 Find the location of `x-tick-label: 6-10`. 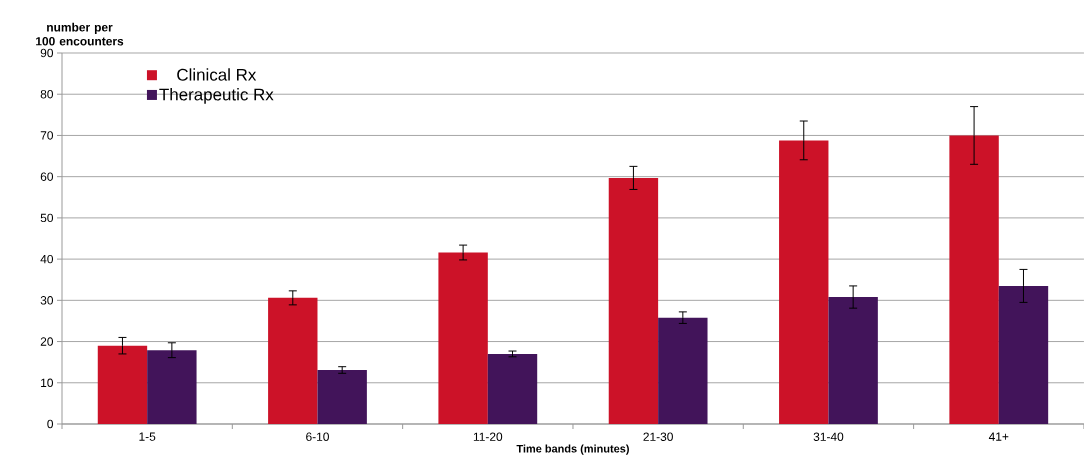

x-tick-label: 6-10 is located at coordinates (317, 436).